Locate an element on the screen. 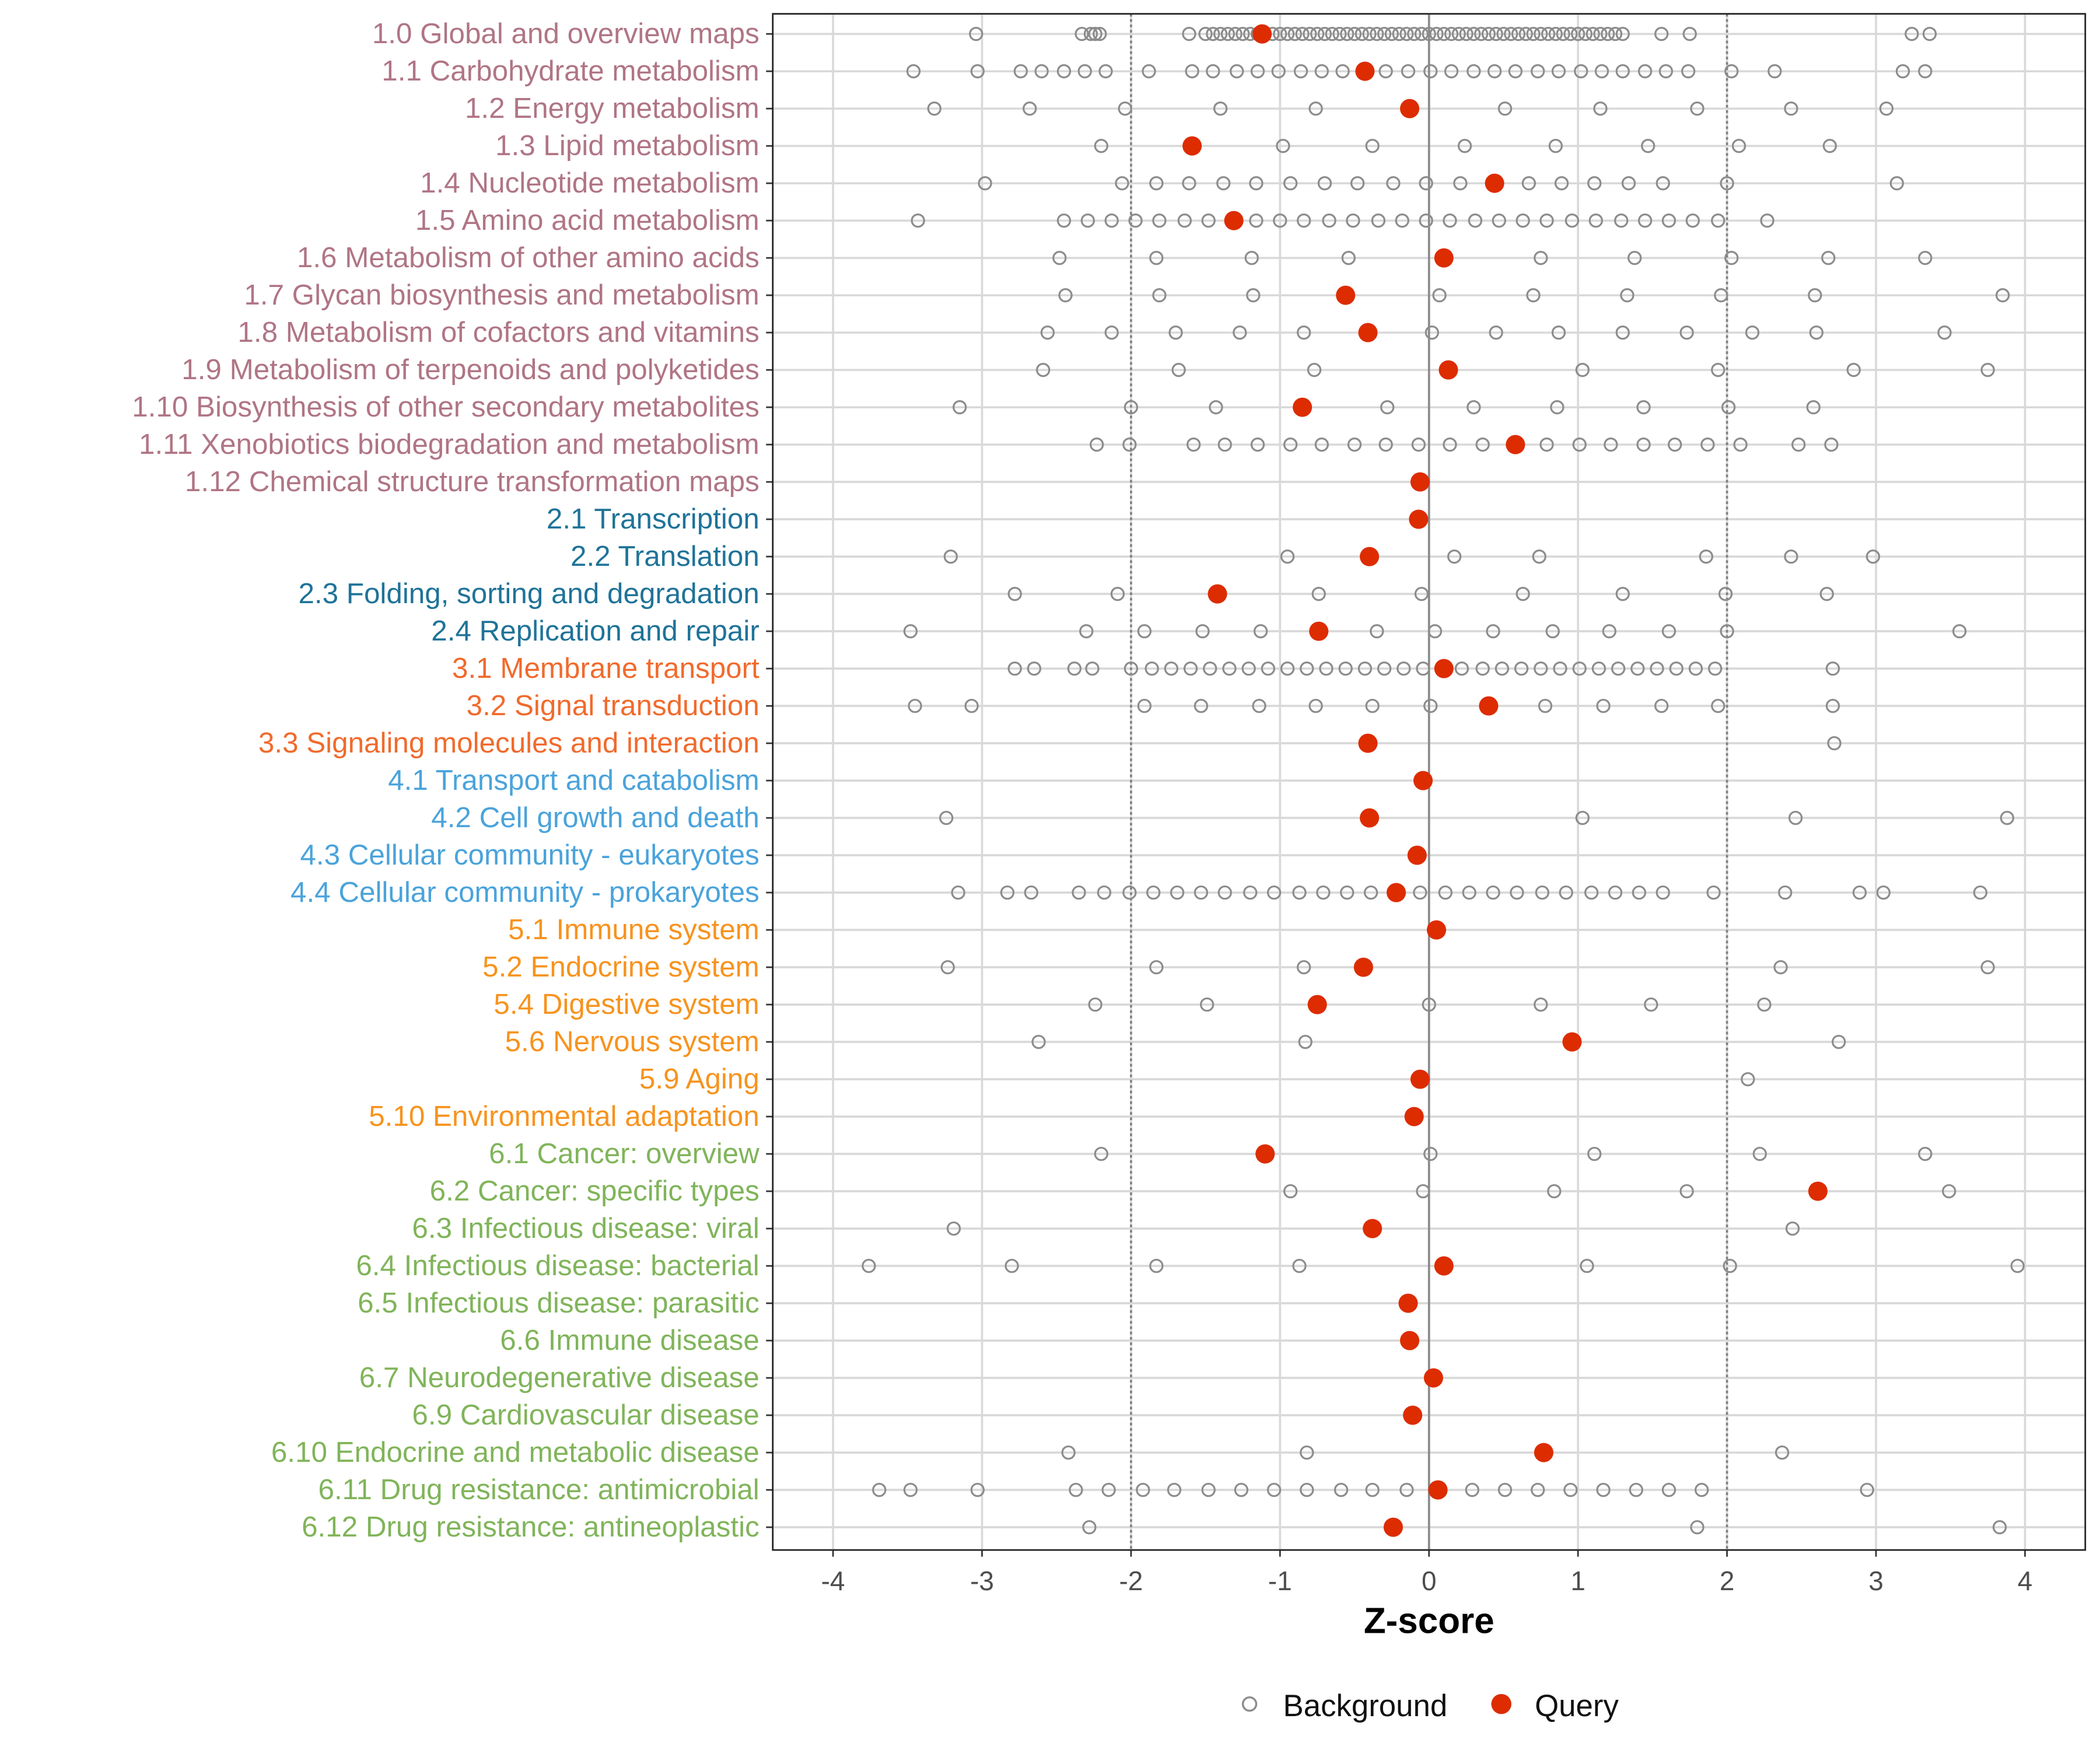 This screenshot has height=1750, width=2100. category-label: 4.1 Transport and catabolism is located at coordinates (574, 780).